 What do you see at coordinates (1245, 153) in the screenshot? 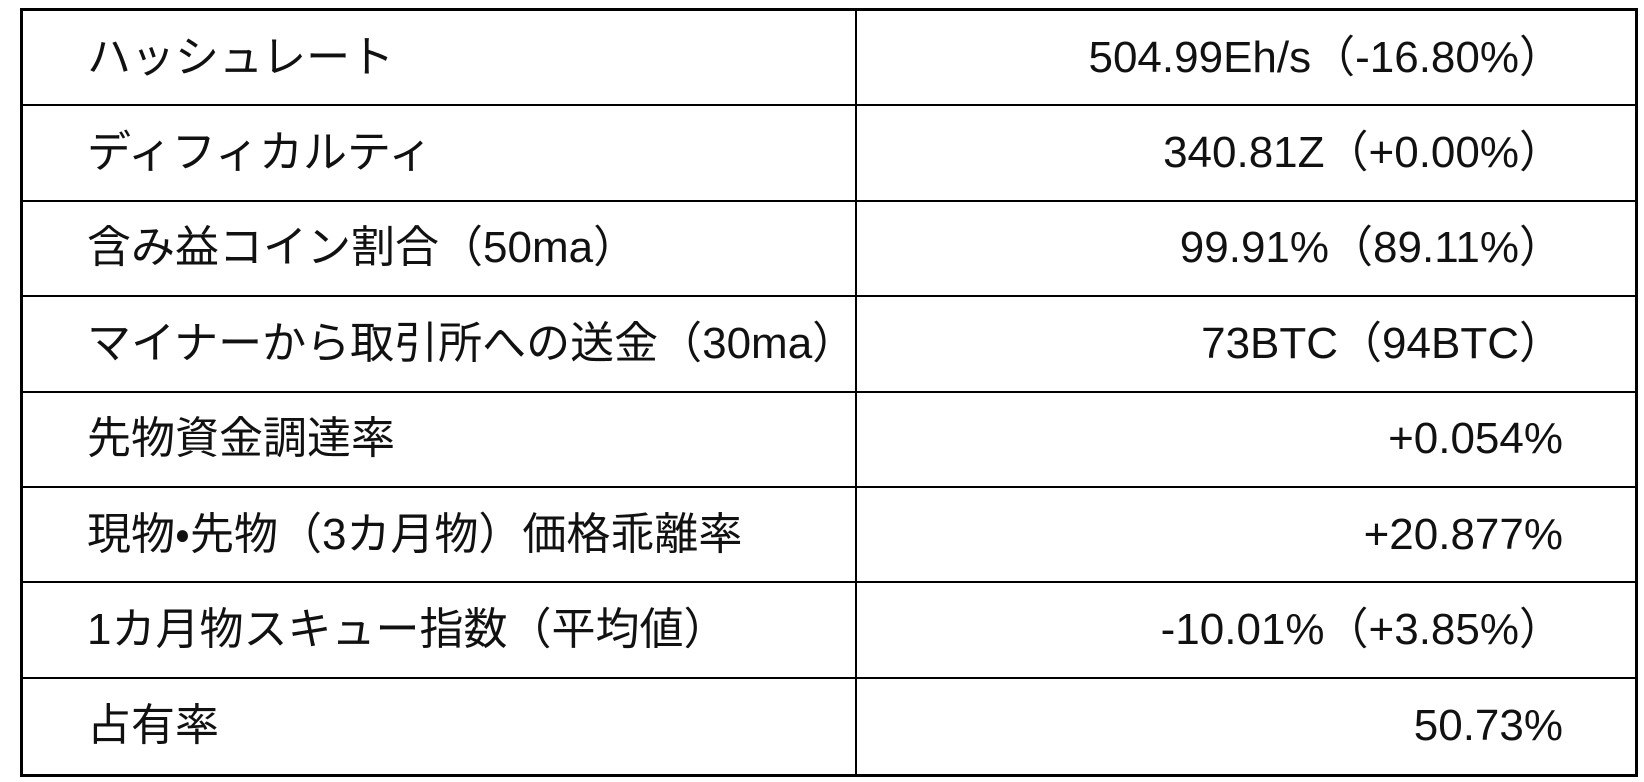
I see `metric-value: 340.81Z（+0.00%）` at bounding box center [1245, 153].